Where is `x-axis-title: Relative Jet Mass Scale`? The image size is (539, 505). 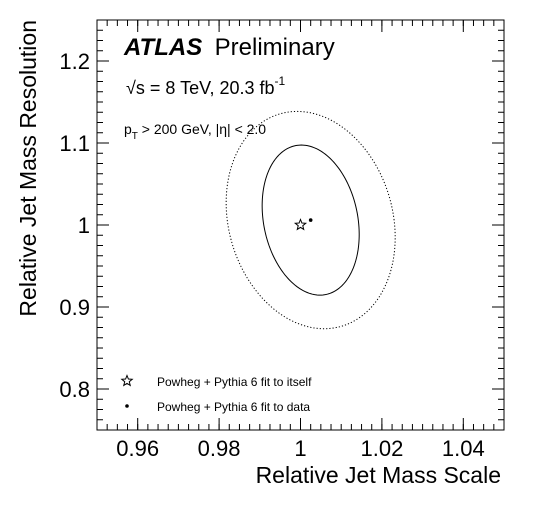
x-axis-title: Relative Jet Mass Scale is located at coordinates (378, 475).